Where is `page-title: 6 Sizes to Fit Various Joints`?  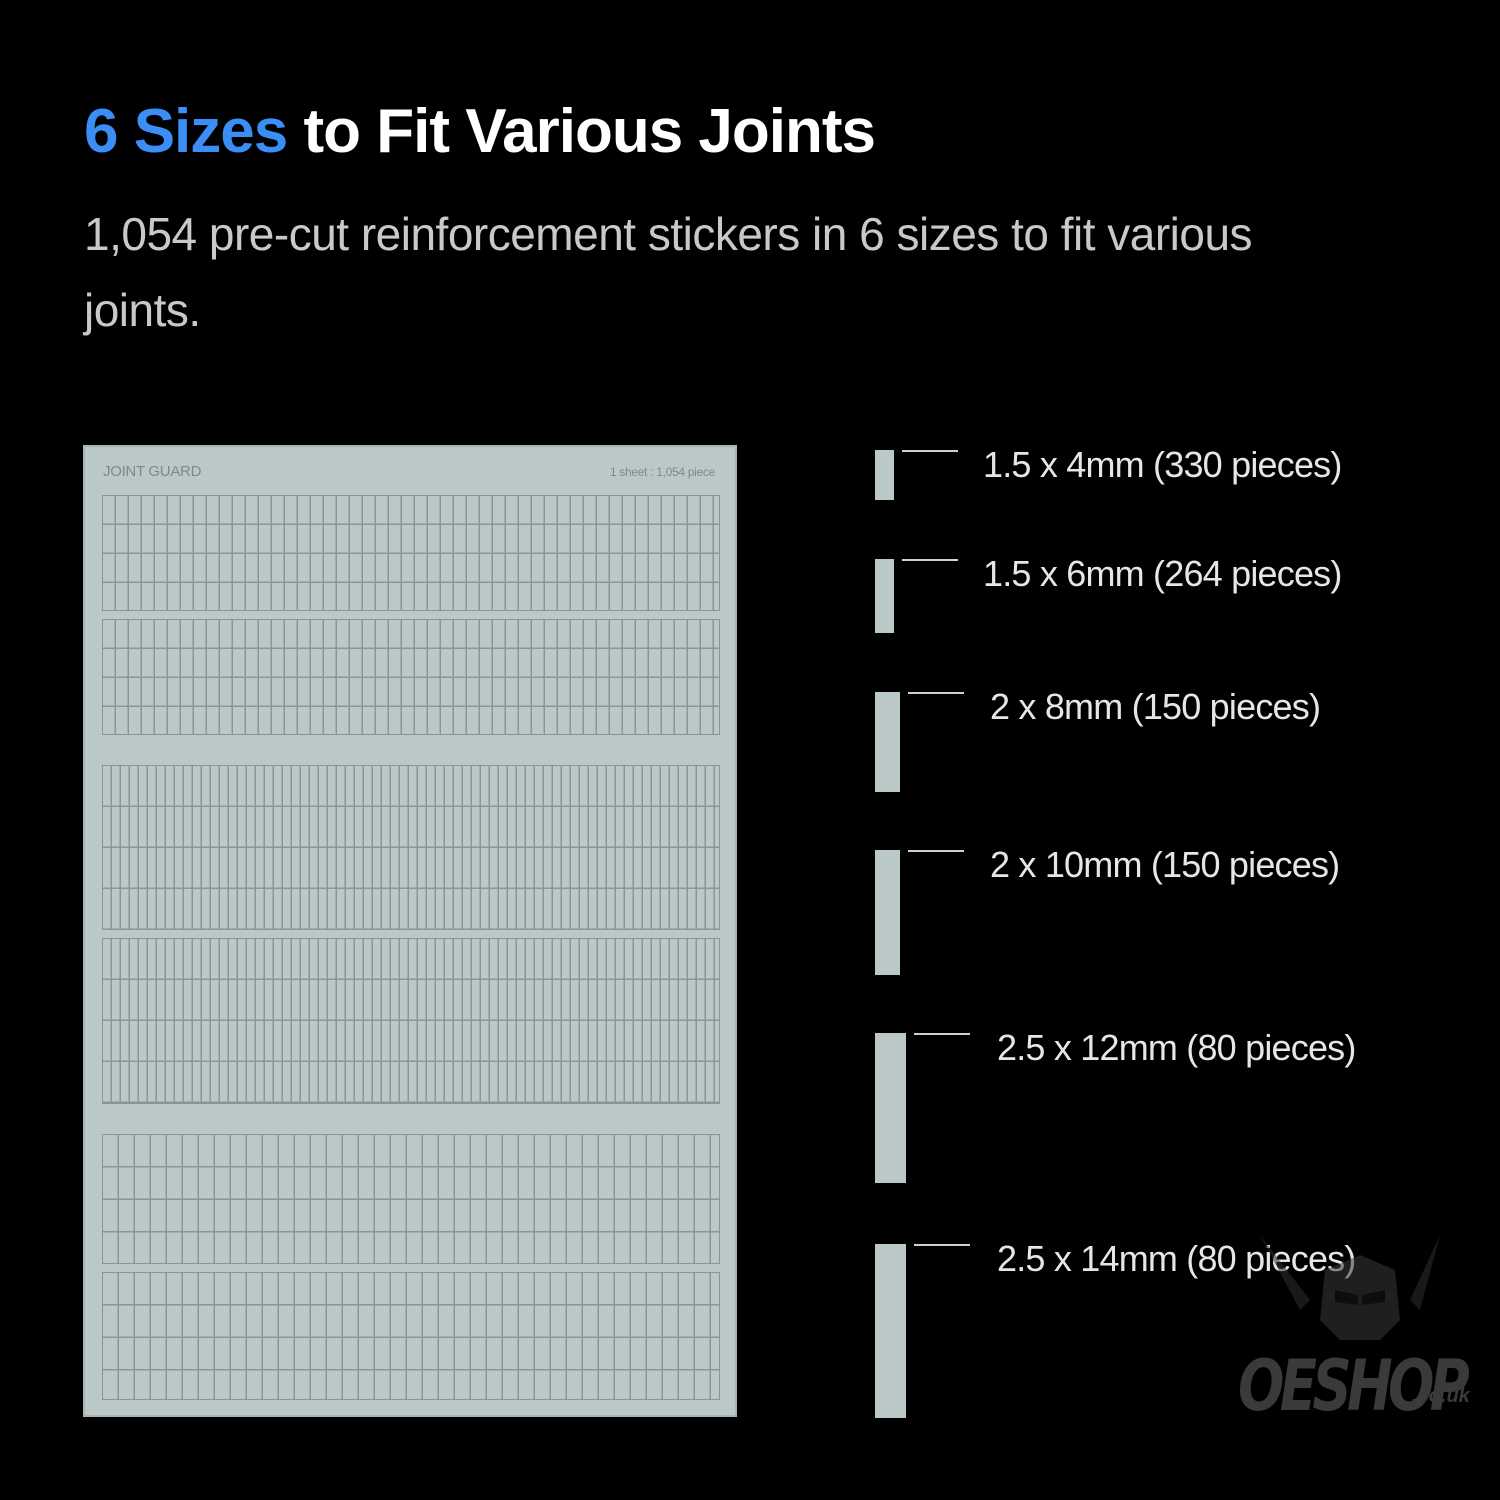 page-title: 6 Sizes to Fit Various Joints is located at coordinates (480, 131).